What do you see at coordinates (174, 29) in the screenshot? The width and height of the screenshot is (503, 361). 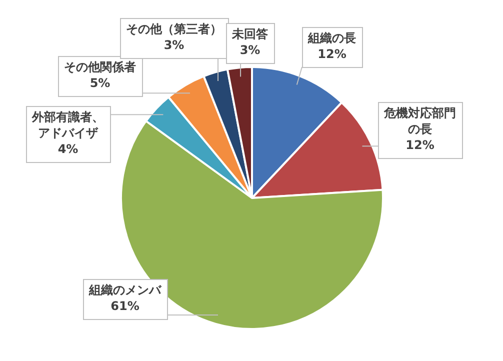 I see `slice-label: その他（第三者）` at bounding box center [174, 29].